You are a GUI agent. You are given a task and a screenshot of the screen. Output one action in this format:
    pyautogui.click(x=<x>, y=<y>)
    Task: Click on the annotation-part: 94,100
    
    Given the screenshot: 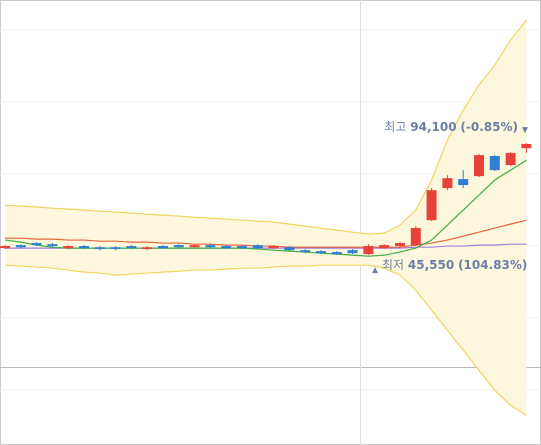 What is the action you would take?
    pyautogui.click(x=433, y=127)
    